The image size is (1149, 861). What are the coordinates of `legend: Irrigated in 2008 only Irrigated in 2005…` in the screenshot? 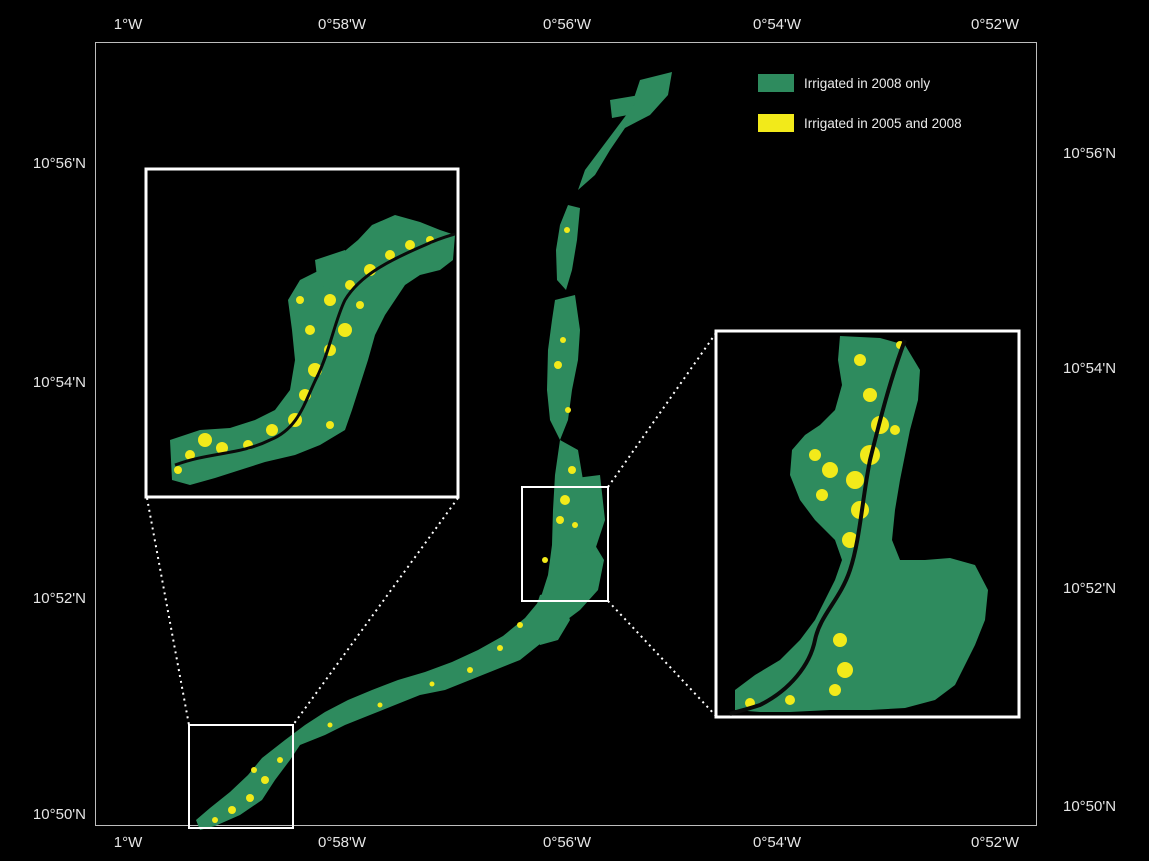 It's located at (860, 103).